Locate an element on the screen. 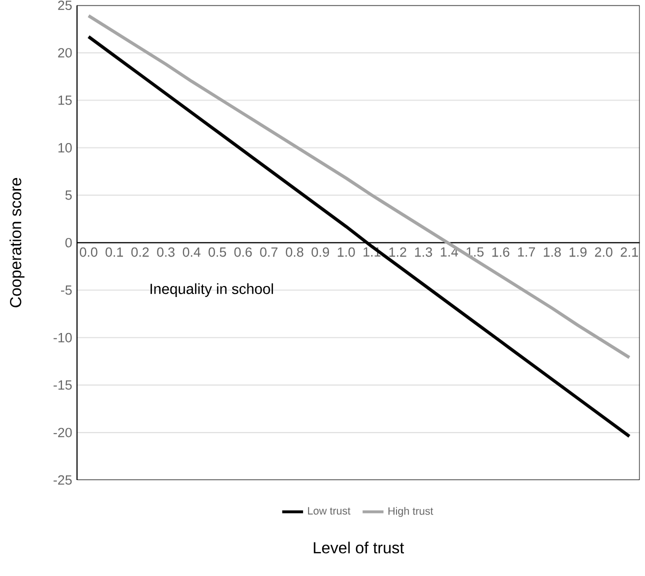 The image size is (645, 576). x-tick-label: 0.3 is located at coordinates (166, 252).